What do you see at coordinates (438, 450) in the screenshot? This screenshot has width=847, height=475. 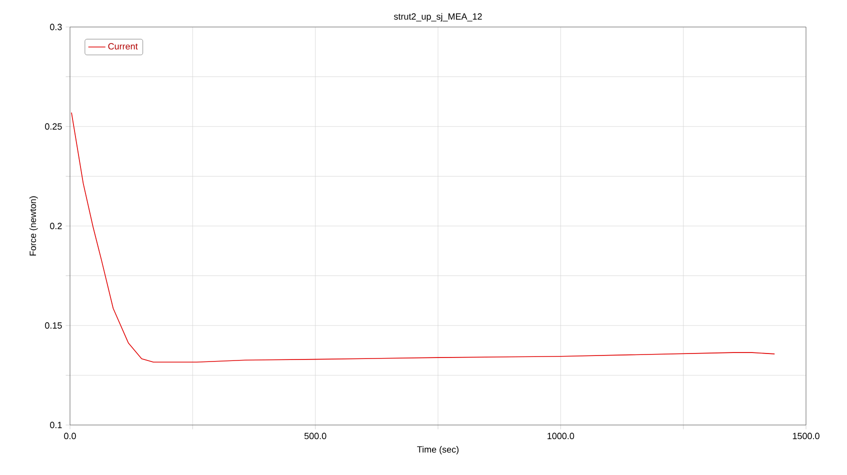 I see `x-axis-title: Time (sec)` at bounding box center [438, 450].